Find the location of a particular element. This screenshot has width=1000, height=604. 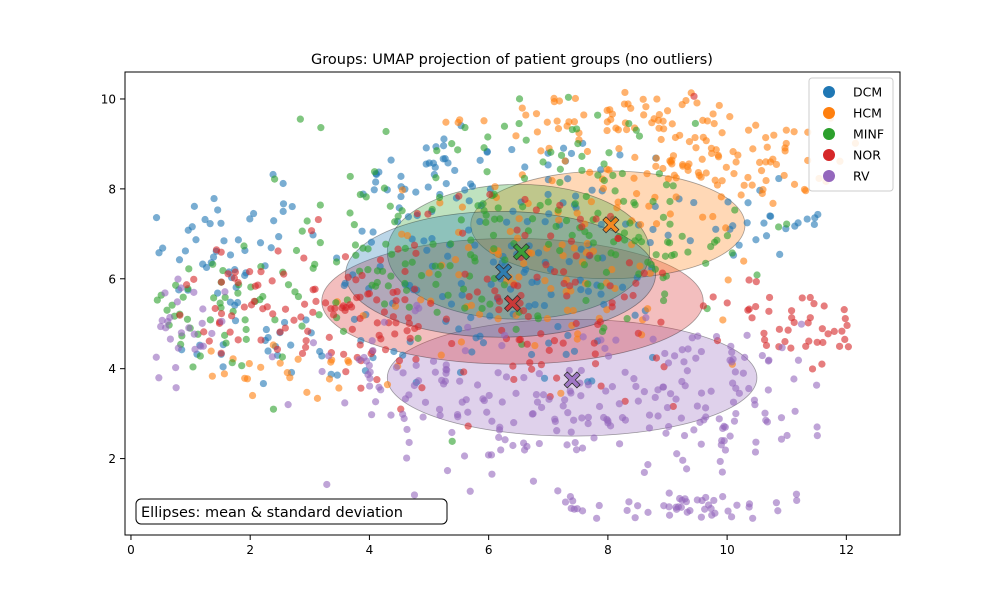

centroids-layer is located at coordinates (557, 302).